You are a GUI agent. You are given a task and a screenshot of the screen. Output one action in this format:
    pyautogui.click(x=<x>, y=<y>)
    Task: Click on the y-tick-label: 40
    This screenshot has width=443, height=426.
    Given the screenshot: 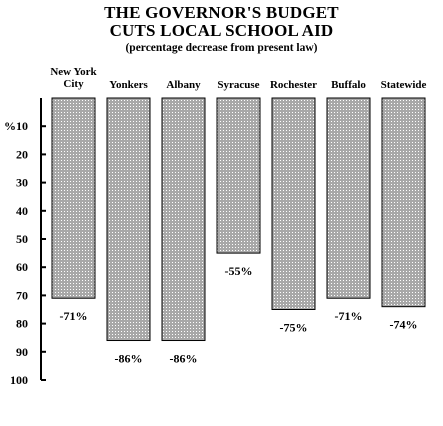 What is the action you would take?
    pyautogui.click(x=22, y=211)
    